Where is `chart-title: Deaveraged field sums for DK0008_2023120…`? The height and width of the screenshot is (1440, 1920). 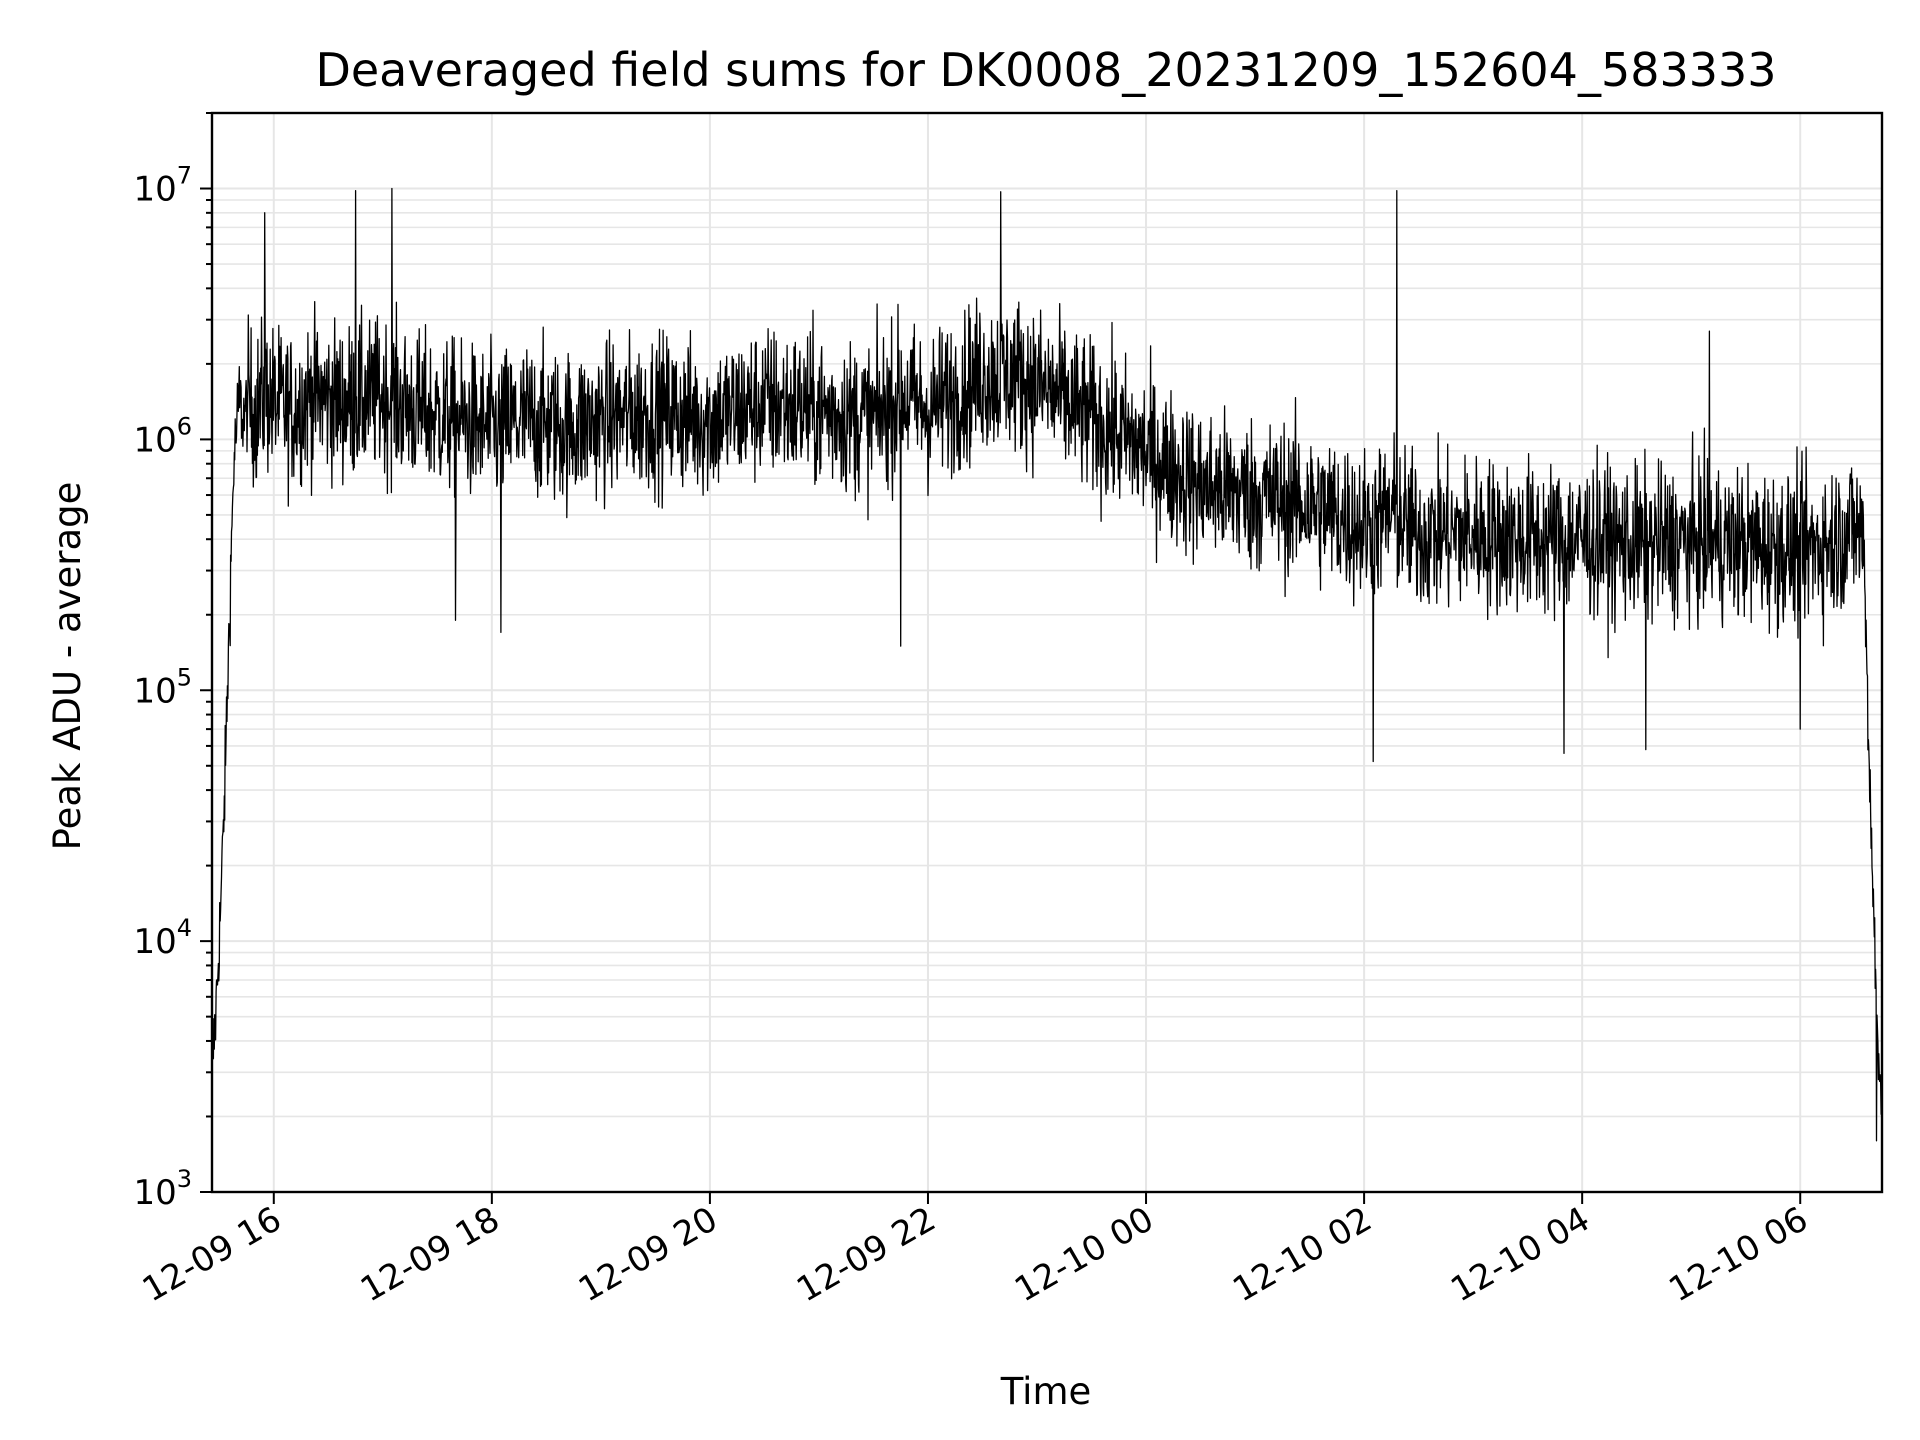 chart-title: Deaveraged field sums for DK0008_2023120… is located at coordinates (1045, 70).